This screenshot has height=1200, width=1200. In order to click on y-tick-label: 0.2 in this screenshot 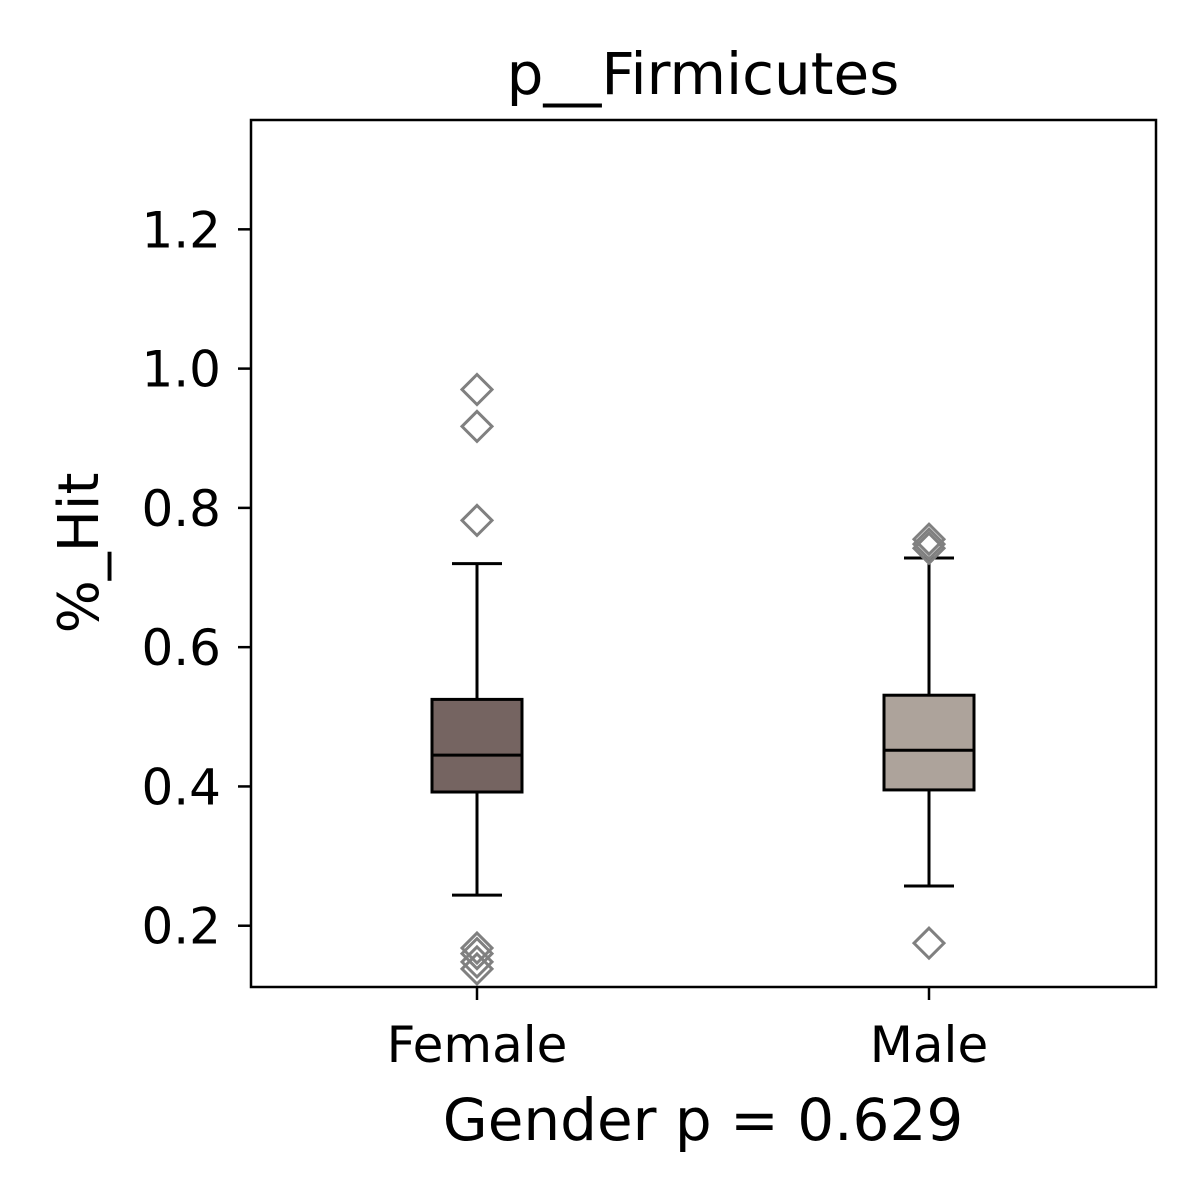, I will do `click(181, 927)`.